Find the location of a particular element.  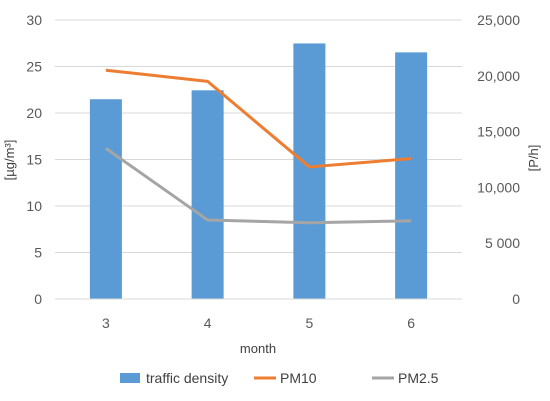

x-tick-label: 4 is located at coordinates (208, 323).